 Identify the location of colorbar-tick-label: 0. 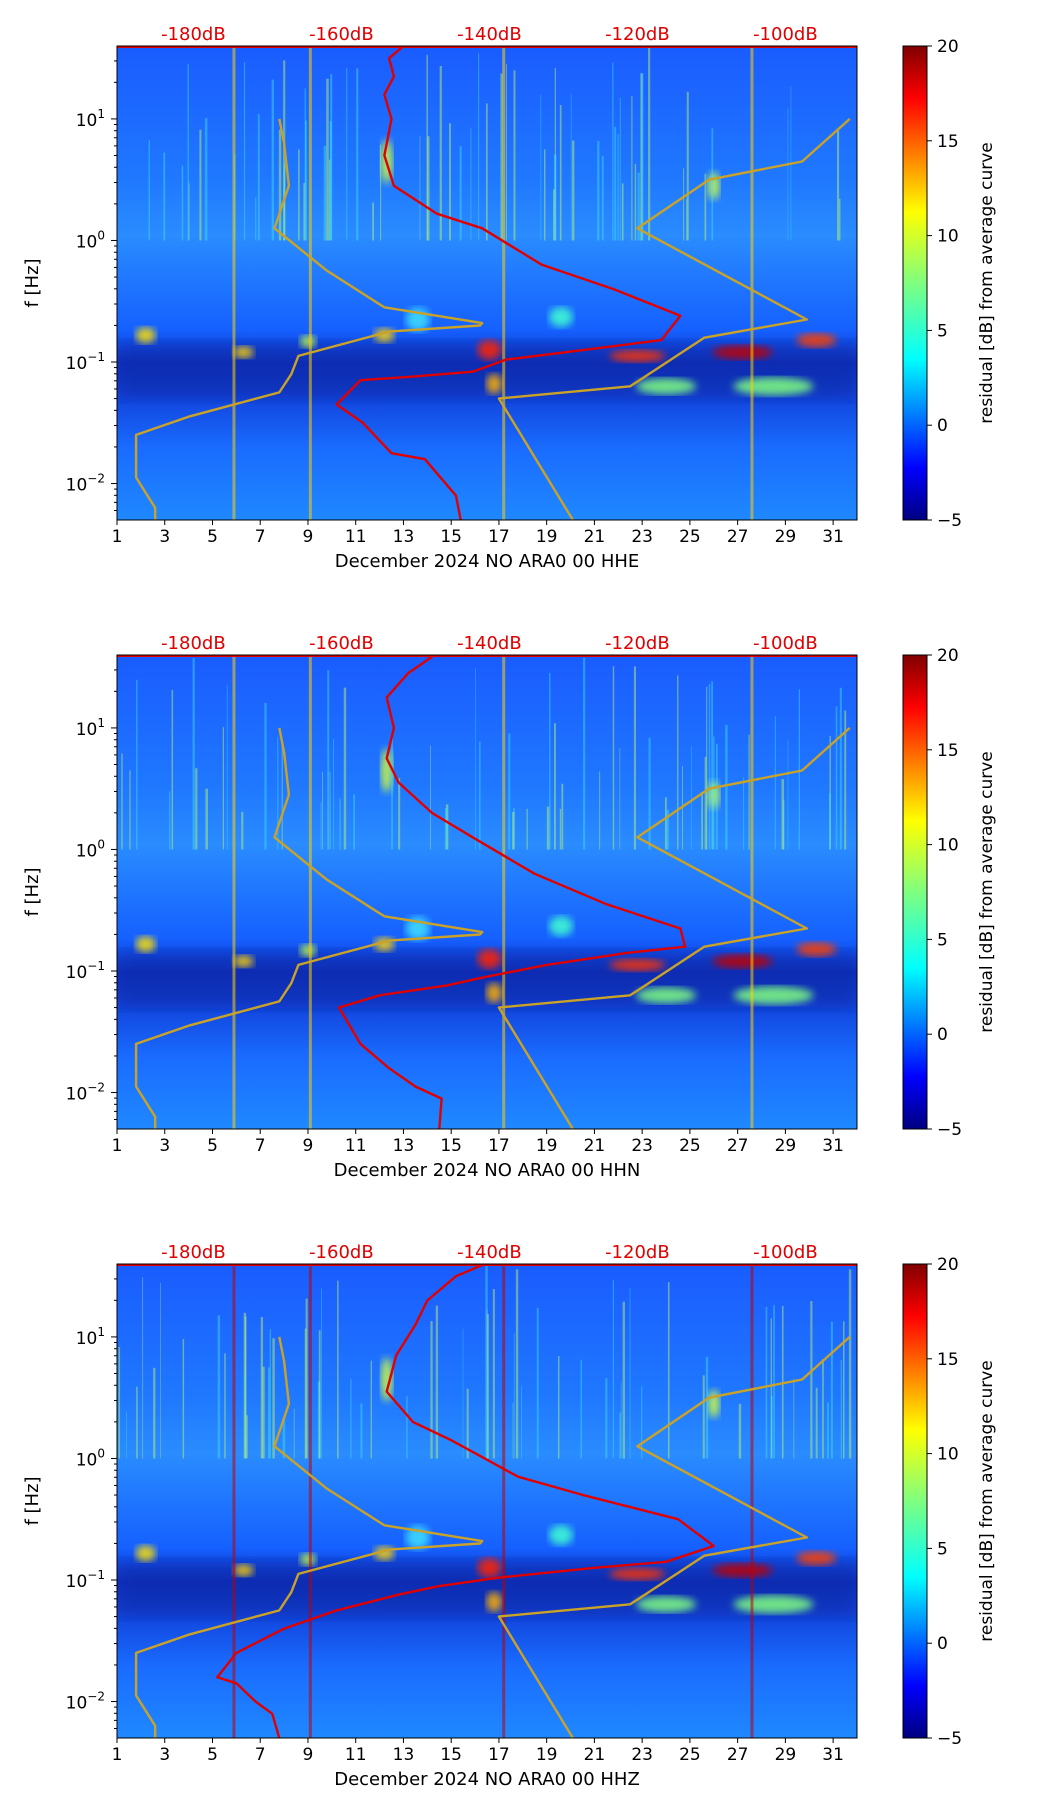
(942, 426).